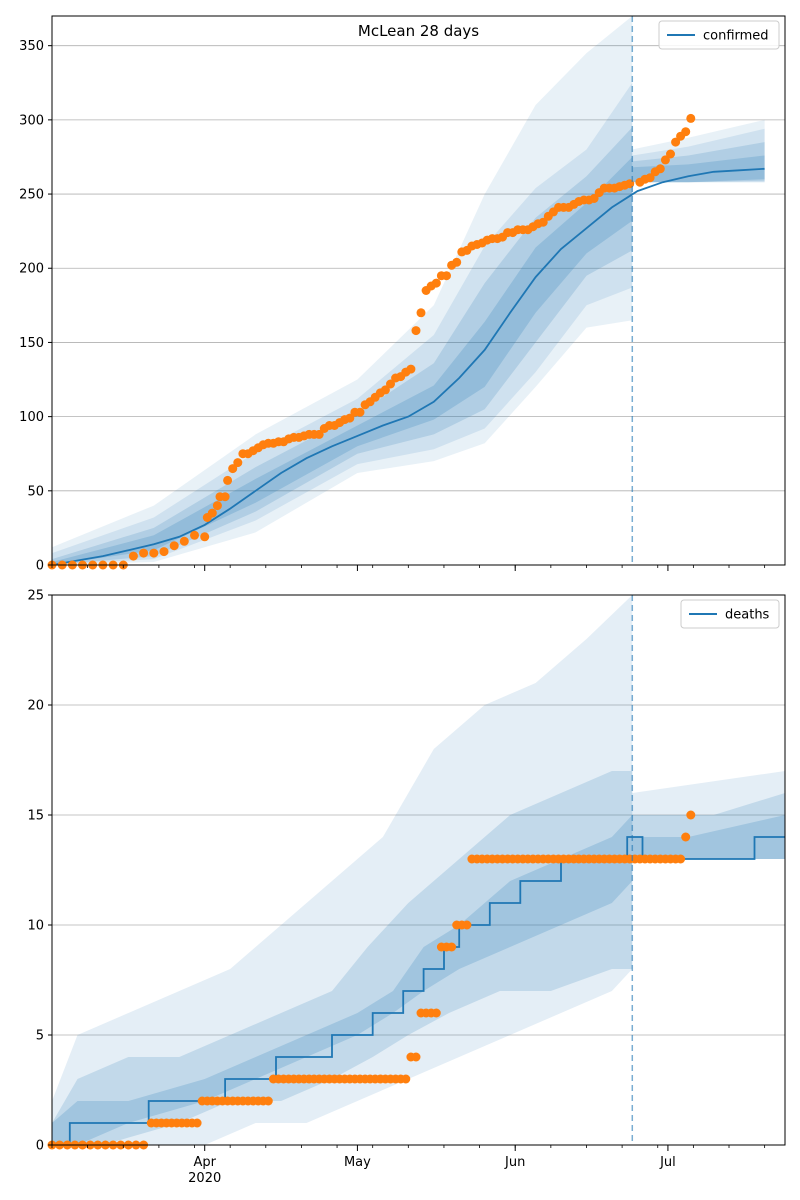  What do you see at coordinates (418, 31) in the screenshot?
I see `chart-title: McLean 28 days` at bounding box center [418, 31].